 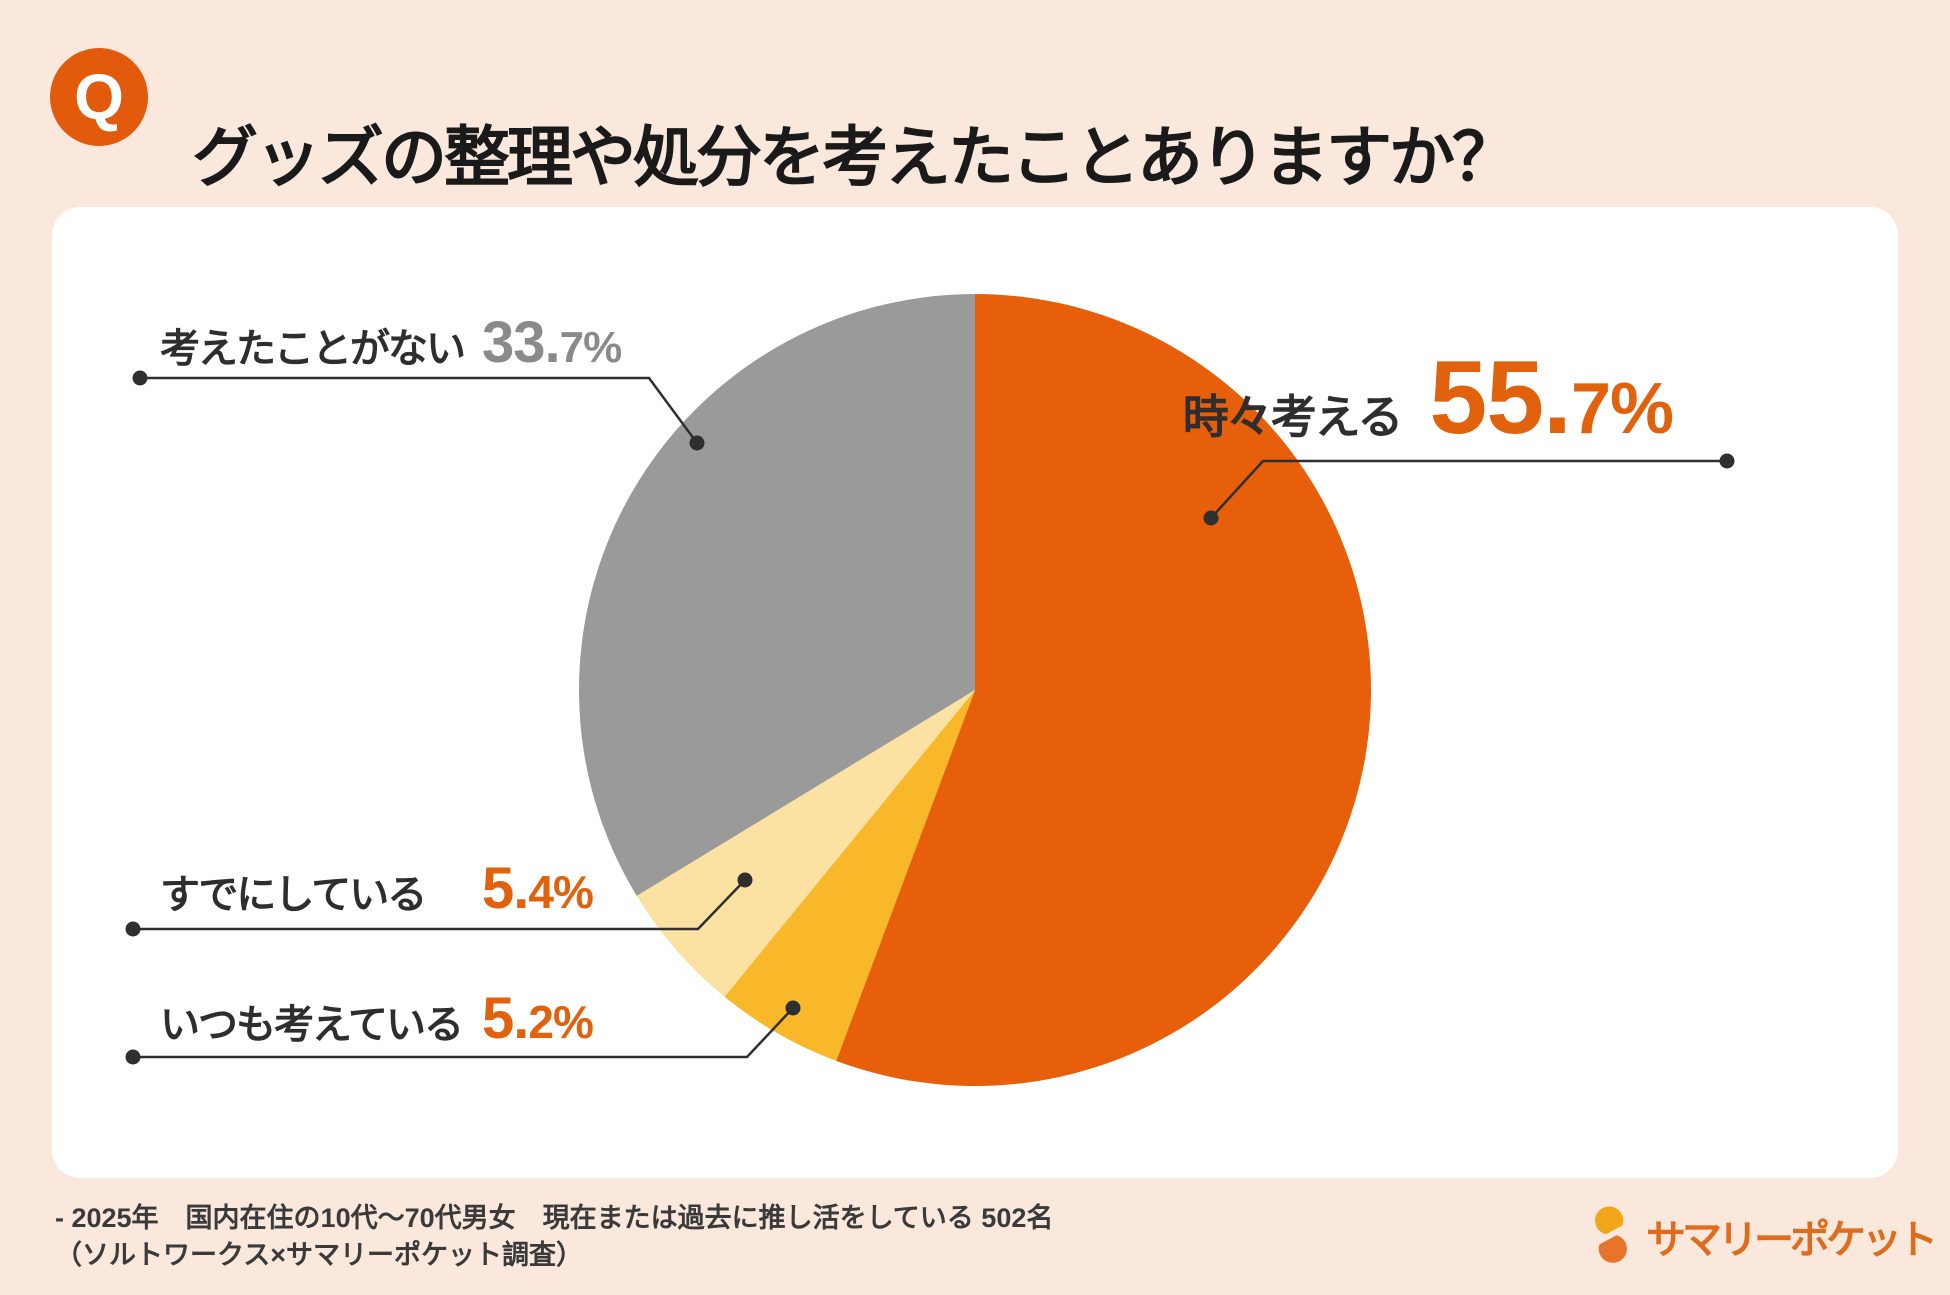 I want to click on slice-value: 5.4%, so click(x=538, y=888).